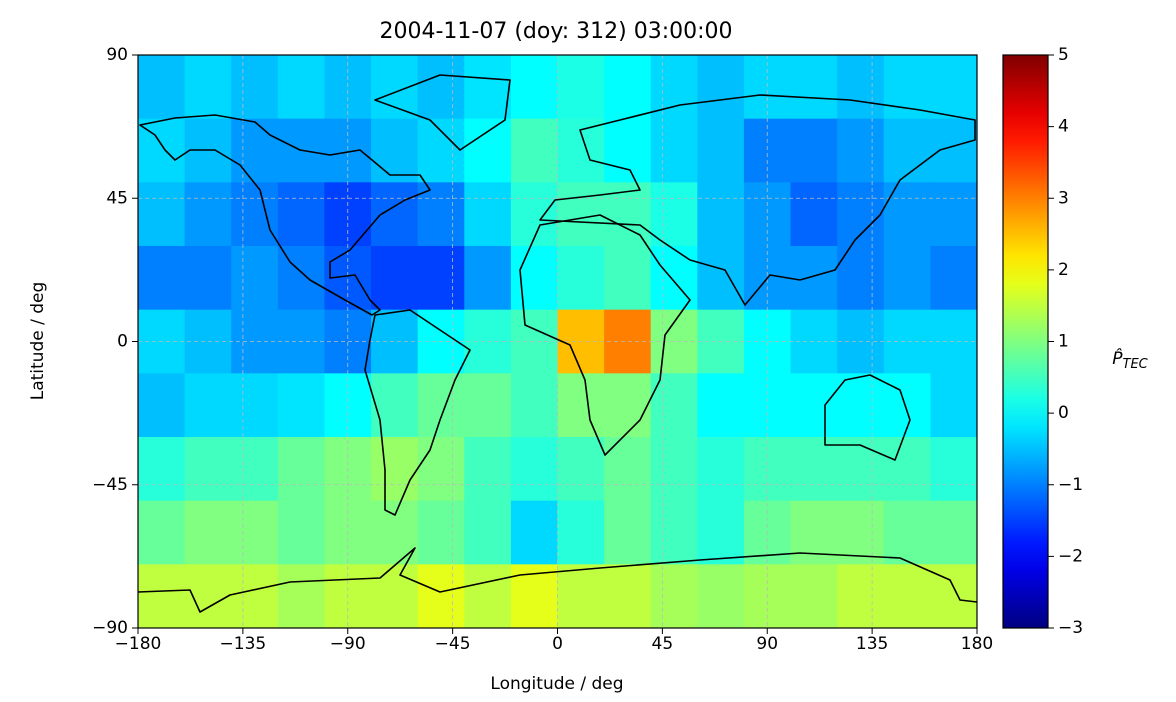 This screenshot has height=702, width=1176. What do you see at coordinates (1130, 360) in the screenshot?
I see `colorbar-label: P̂TEC` at bounding box center [1130, 360].